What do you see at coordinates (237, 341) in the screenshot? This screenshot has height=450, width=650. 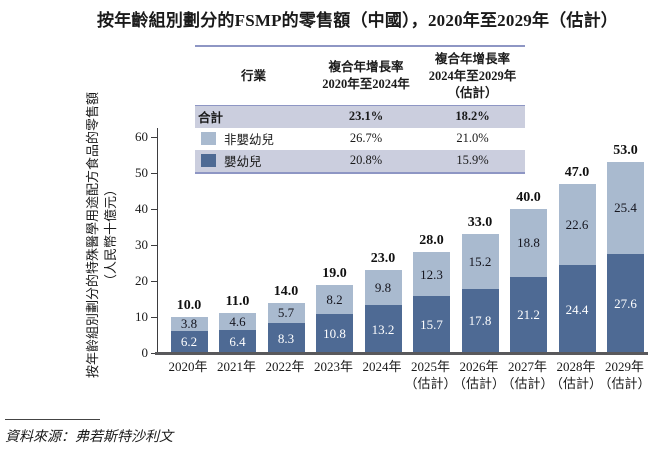 I see `bar-segment-infant: 6.4` at bounding box center [237, 341].